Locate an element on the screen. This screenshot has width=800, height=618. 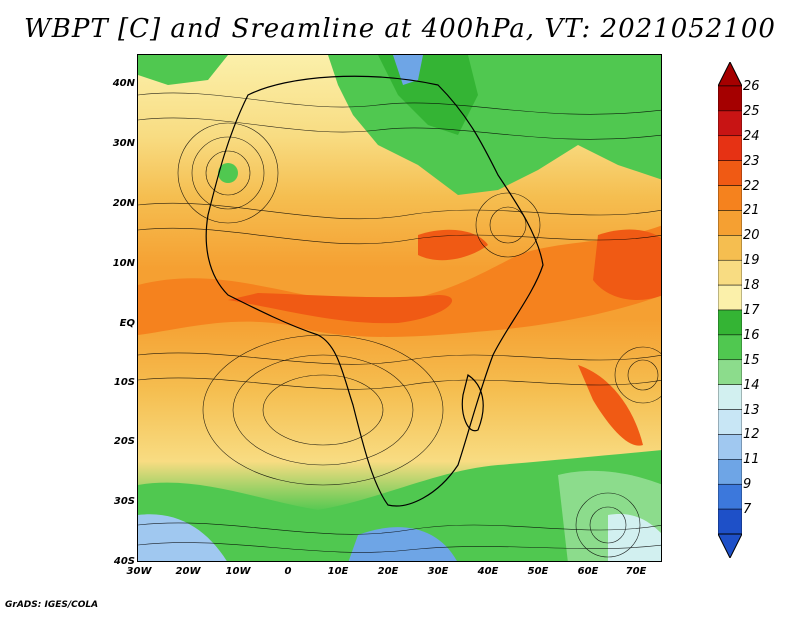
lat-label-40n: 40N is located at coordinates (123, 83).